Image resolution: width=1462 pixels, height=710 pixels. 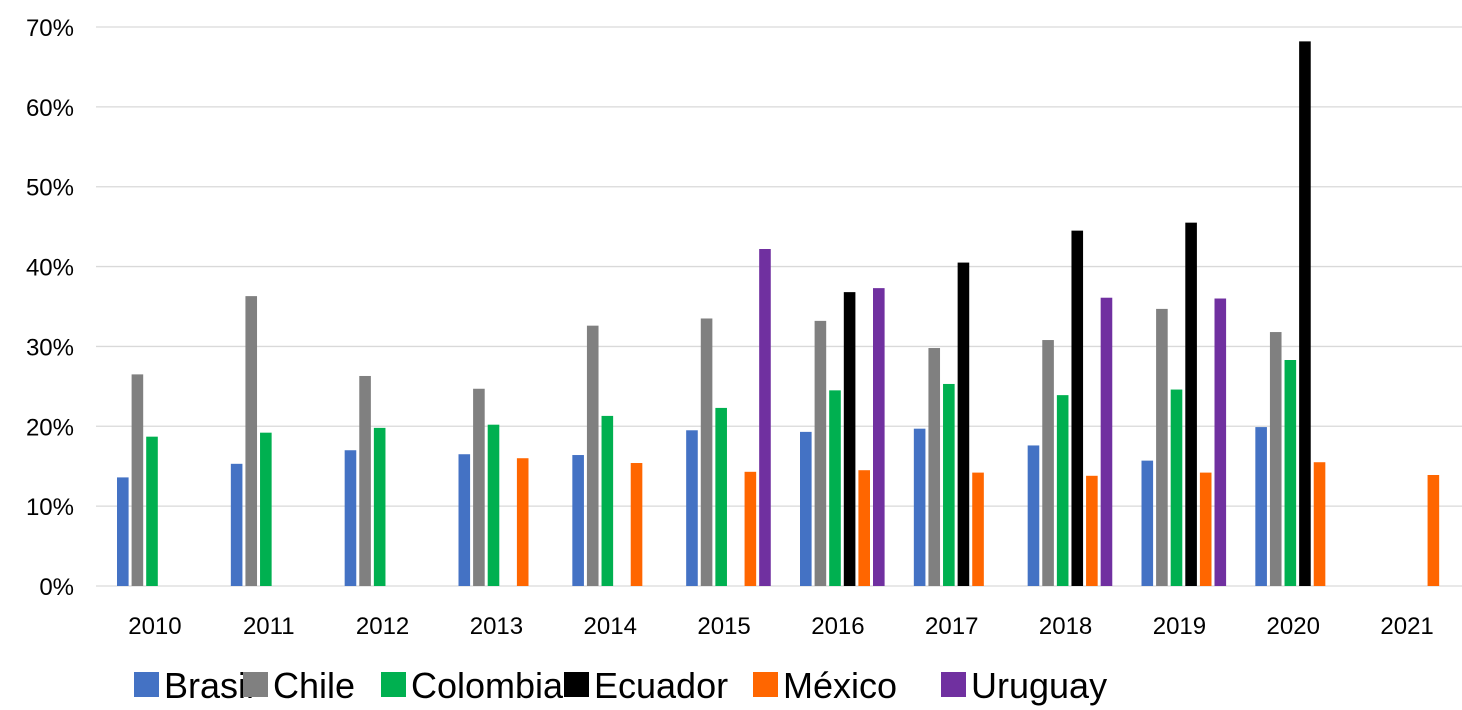 What do you see at coordinates (1191, 404) in the screenshot?
I see `bar-ecuador-2019` at bounding box center [1191, 404].